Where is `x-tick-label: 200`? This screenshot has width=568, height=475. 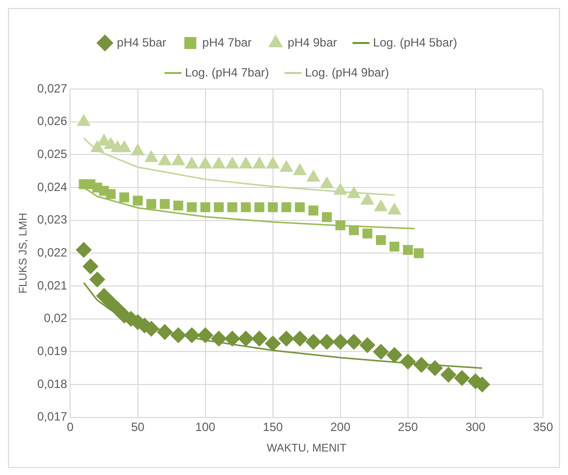 x-tick-label: 200 is located at coordinates (340, 427).